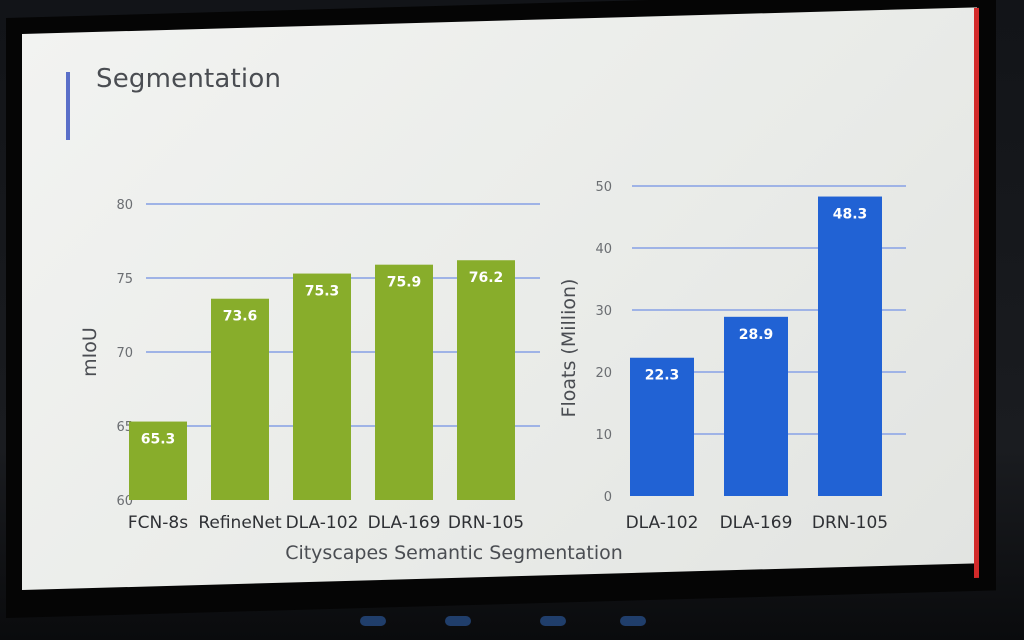 The height and width of the screenshot is (640, 1024). I want to click on left-category-label: DLA-169, so click(404, 523).